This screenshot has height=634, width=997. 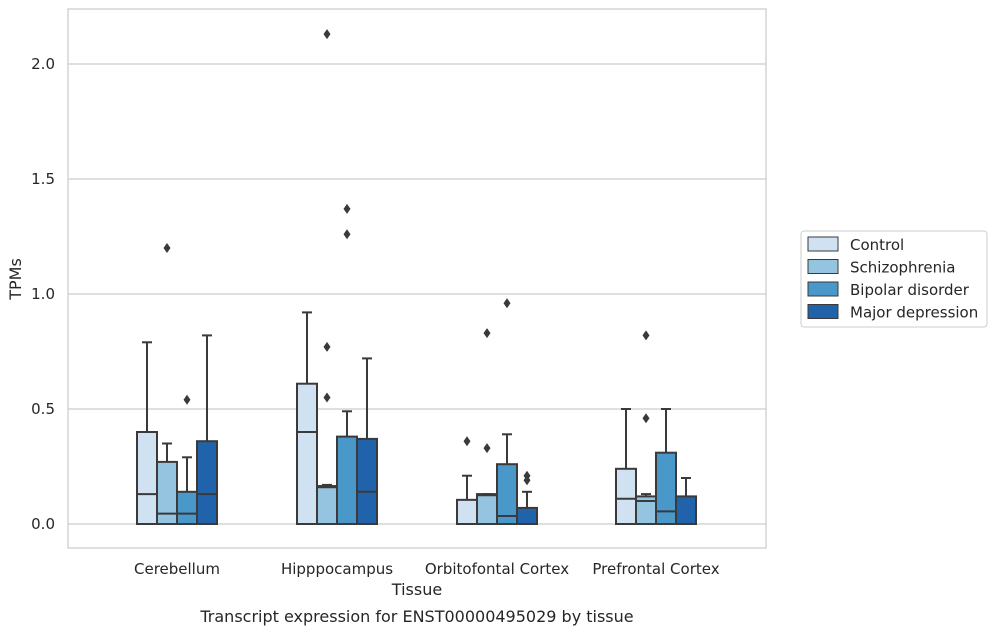 What do you see at coordinates (177, 569) in the screenshot?
I see `x-tick-label: Cerebellum` at bounding box center [177, 569].